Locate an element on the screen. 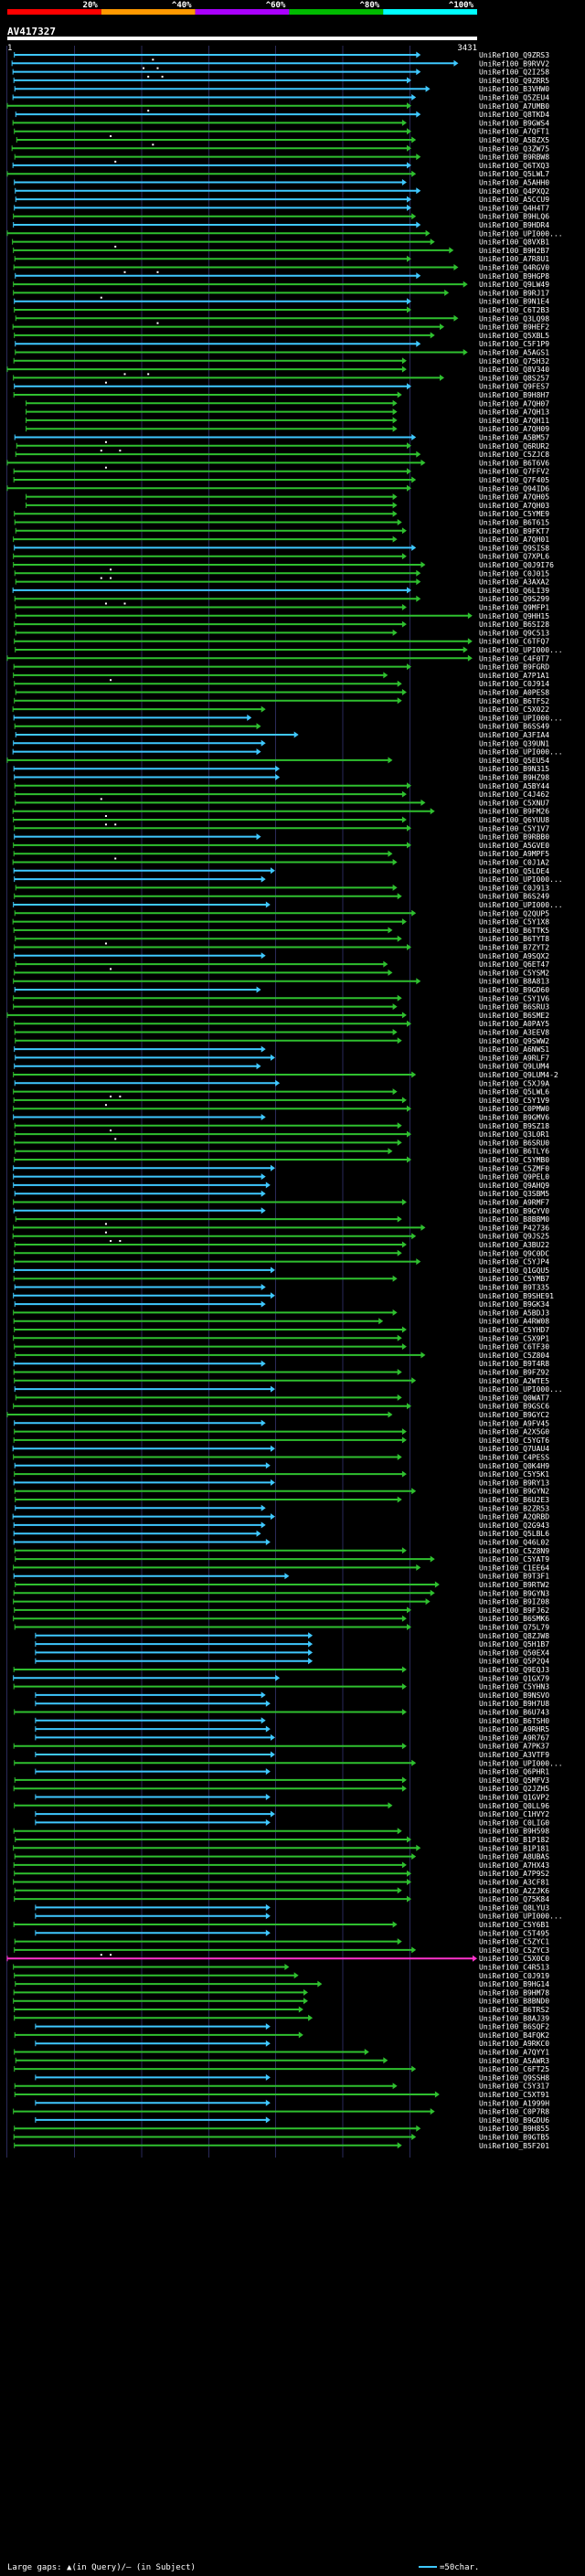  hit-label: UniRef100_B9GDU6 is located at coordinates (514, 2120).